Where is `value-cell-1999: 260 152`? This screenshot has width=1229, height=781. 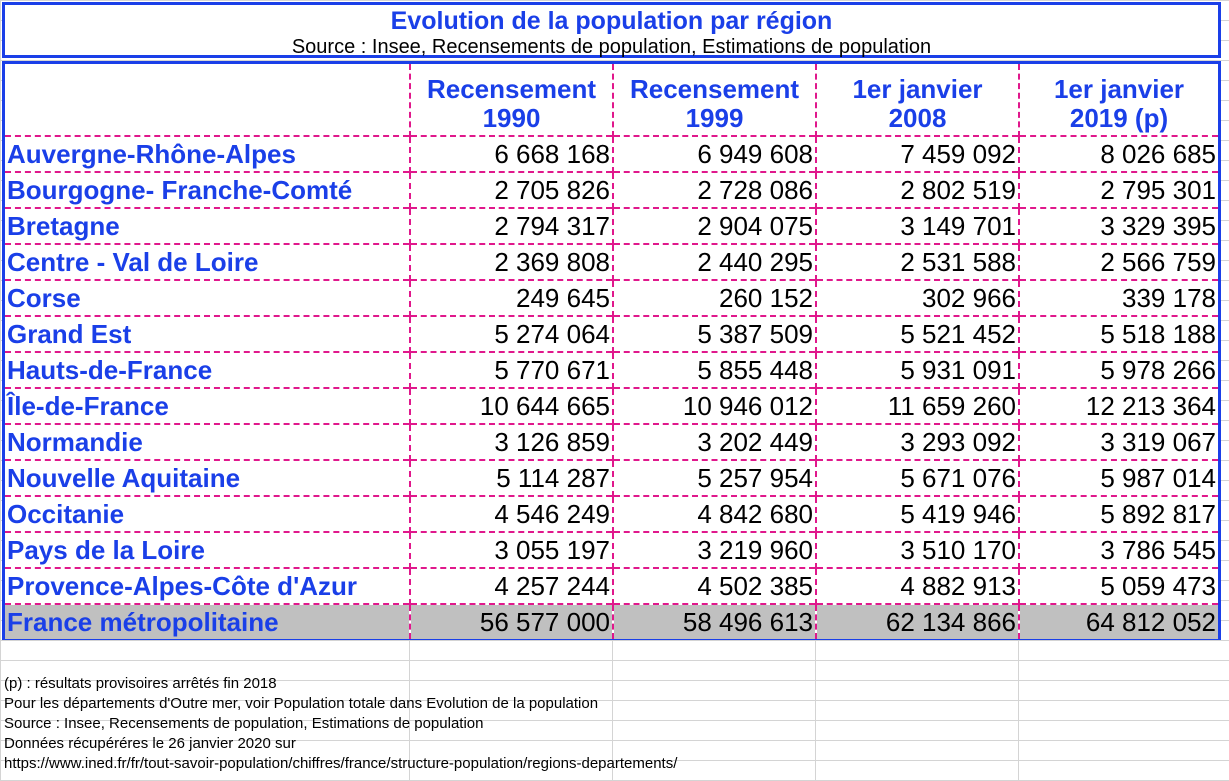 value-cell-1999: 260 152 is located at coordinates (714, 297).